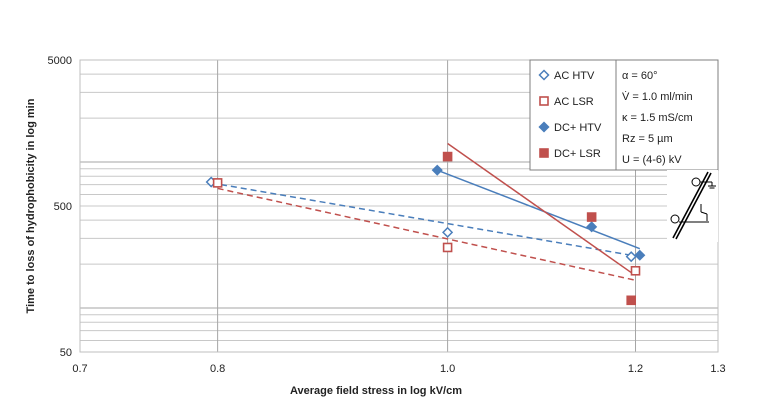 This screenshot has width=768, height=419. Describe the element at coordinates (66, 353) in the screenshot. I see `y-tick-label: 50` at that location.